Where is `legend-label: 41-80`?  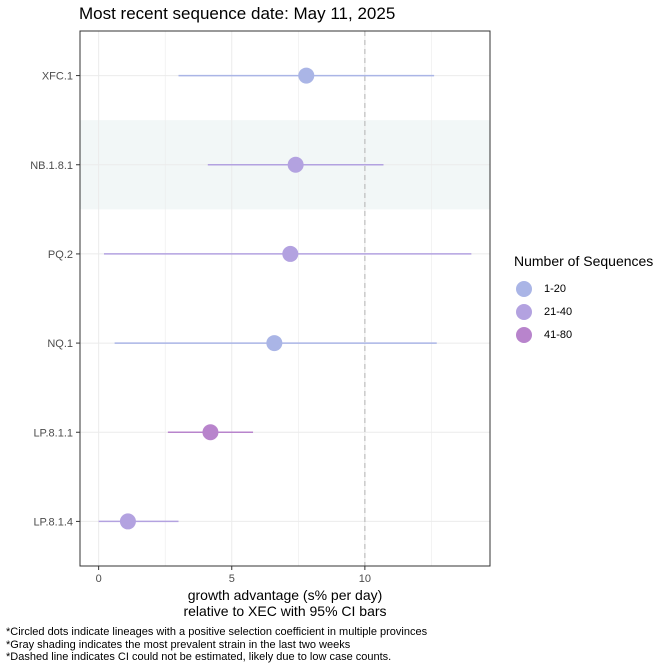 legend-label: 41-80 is located at coordinates (558, 334).